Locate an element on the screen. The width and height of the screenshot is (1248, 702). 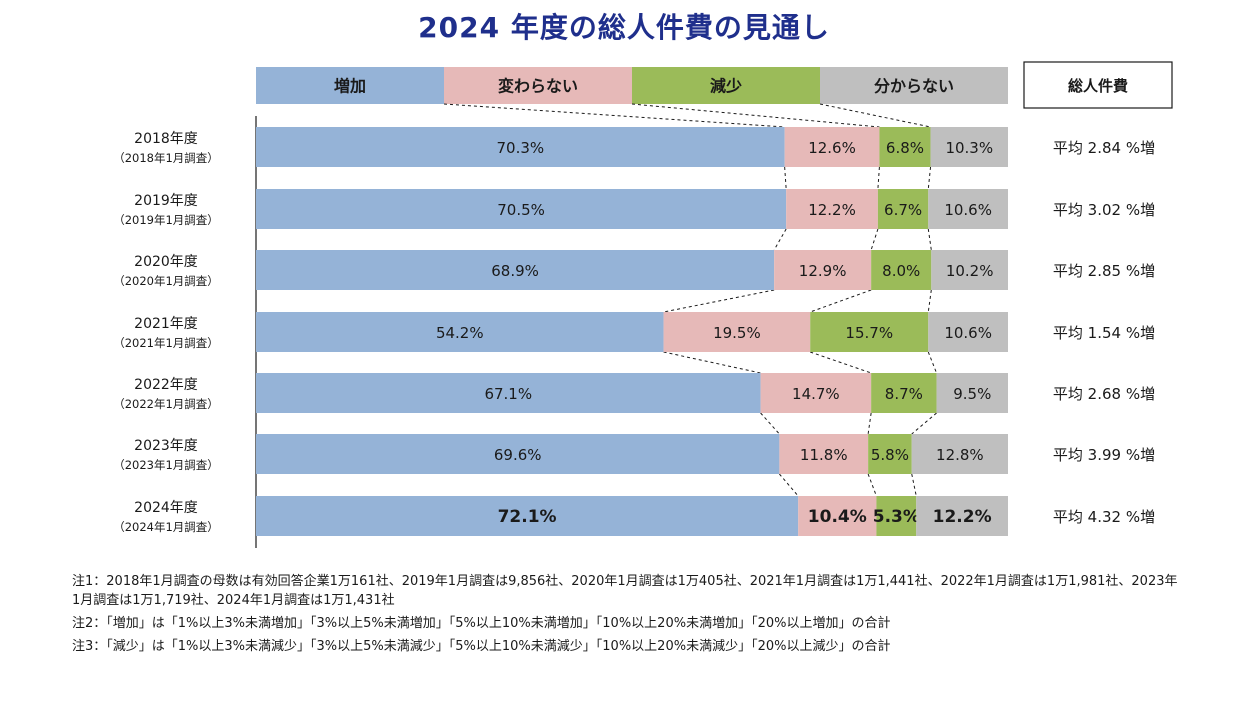
value-label-r6-s2: 5.3% is located at coordinates (896, 517).